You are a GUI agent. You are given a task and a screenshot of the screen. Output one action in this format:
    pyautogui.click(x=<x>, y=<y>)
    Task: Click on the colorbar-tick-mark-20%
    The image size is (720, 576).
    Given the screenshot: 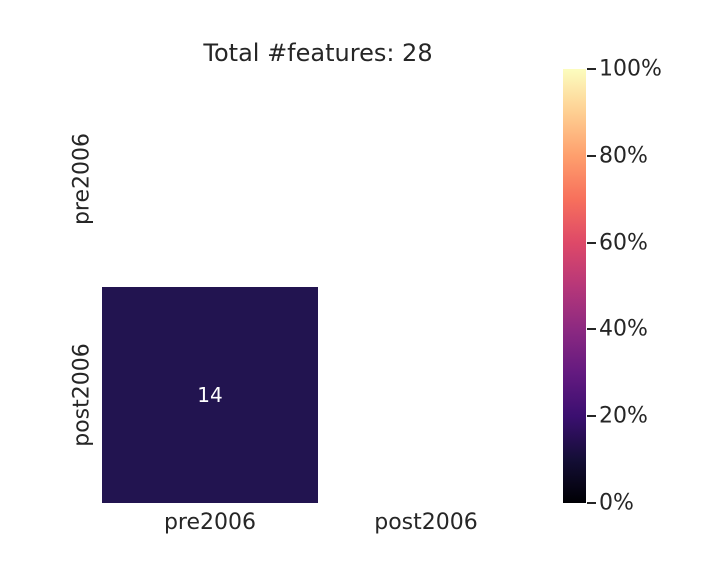 What is the action you would take?
    pyautogui.click(x=591, y=416)
    